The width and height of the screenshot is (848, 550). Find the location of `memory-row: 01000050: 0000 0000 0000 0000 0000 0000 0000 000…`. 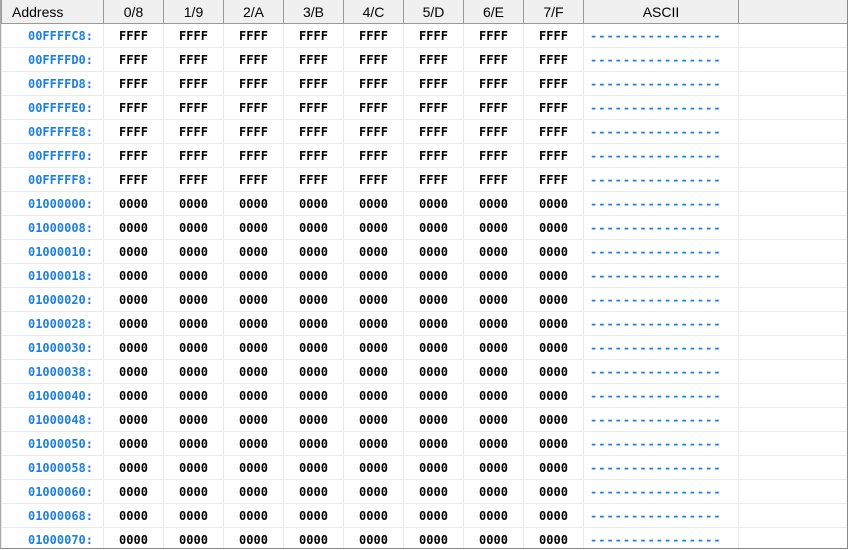

memory-row: 01000050: 0000 0000 0000 0000 0000 0000 0000 000… is located at coordinates (424, 443).